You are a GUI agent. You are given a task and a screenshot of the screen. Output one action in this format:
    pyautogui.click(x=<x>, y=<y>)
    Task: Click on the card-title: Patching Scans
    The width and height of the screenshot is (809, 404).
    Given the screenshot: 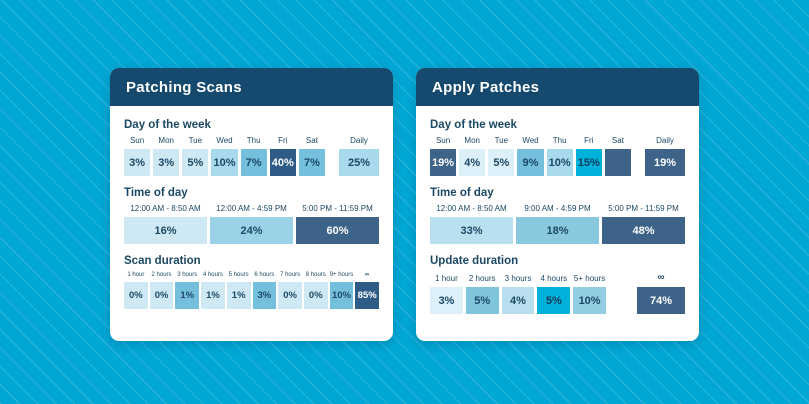 What is the action you would take?
    pyautogui.click(x=184, y=87)
    